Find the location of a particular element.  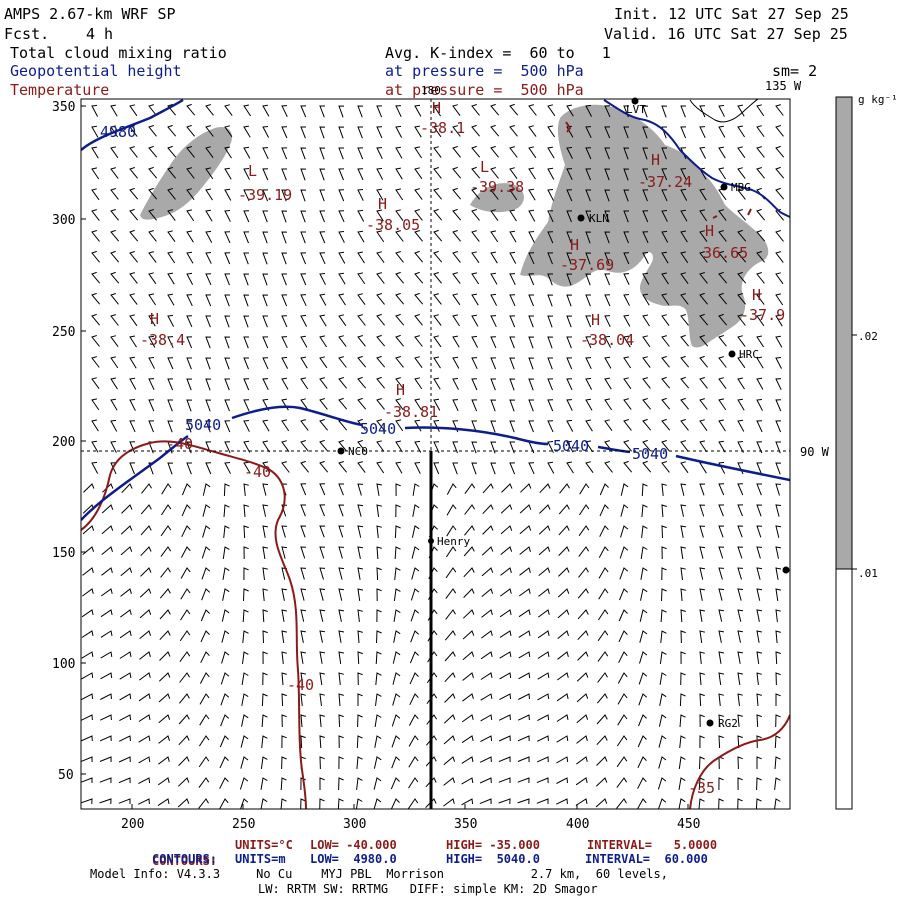

coastline is located at coordinates (696, 158).